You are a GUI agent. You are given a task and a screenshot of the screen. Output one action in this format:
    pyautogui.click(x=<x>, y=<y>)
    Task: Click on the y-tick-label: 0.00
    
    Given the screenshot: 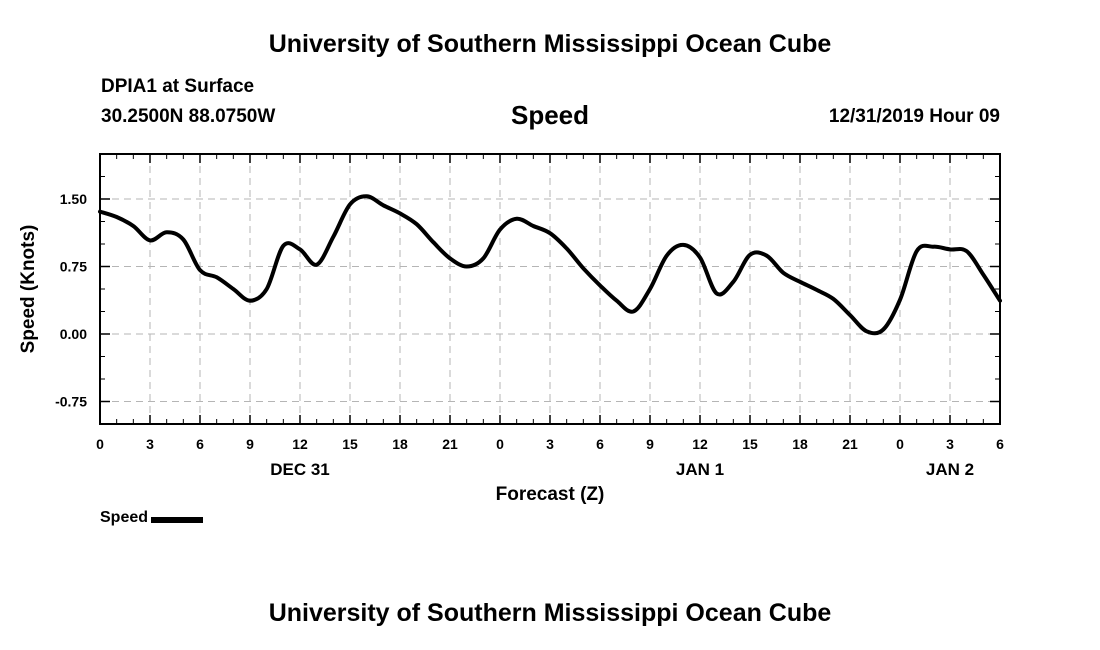 What is the action you would take?
    pyautogui.click(x=73, y=334)
    